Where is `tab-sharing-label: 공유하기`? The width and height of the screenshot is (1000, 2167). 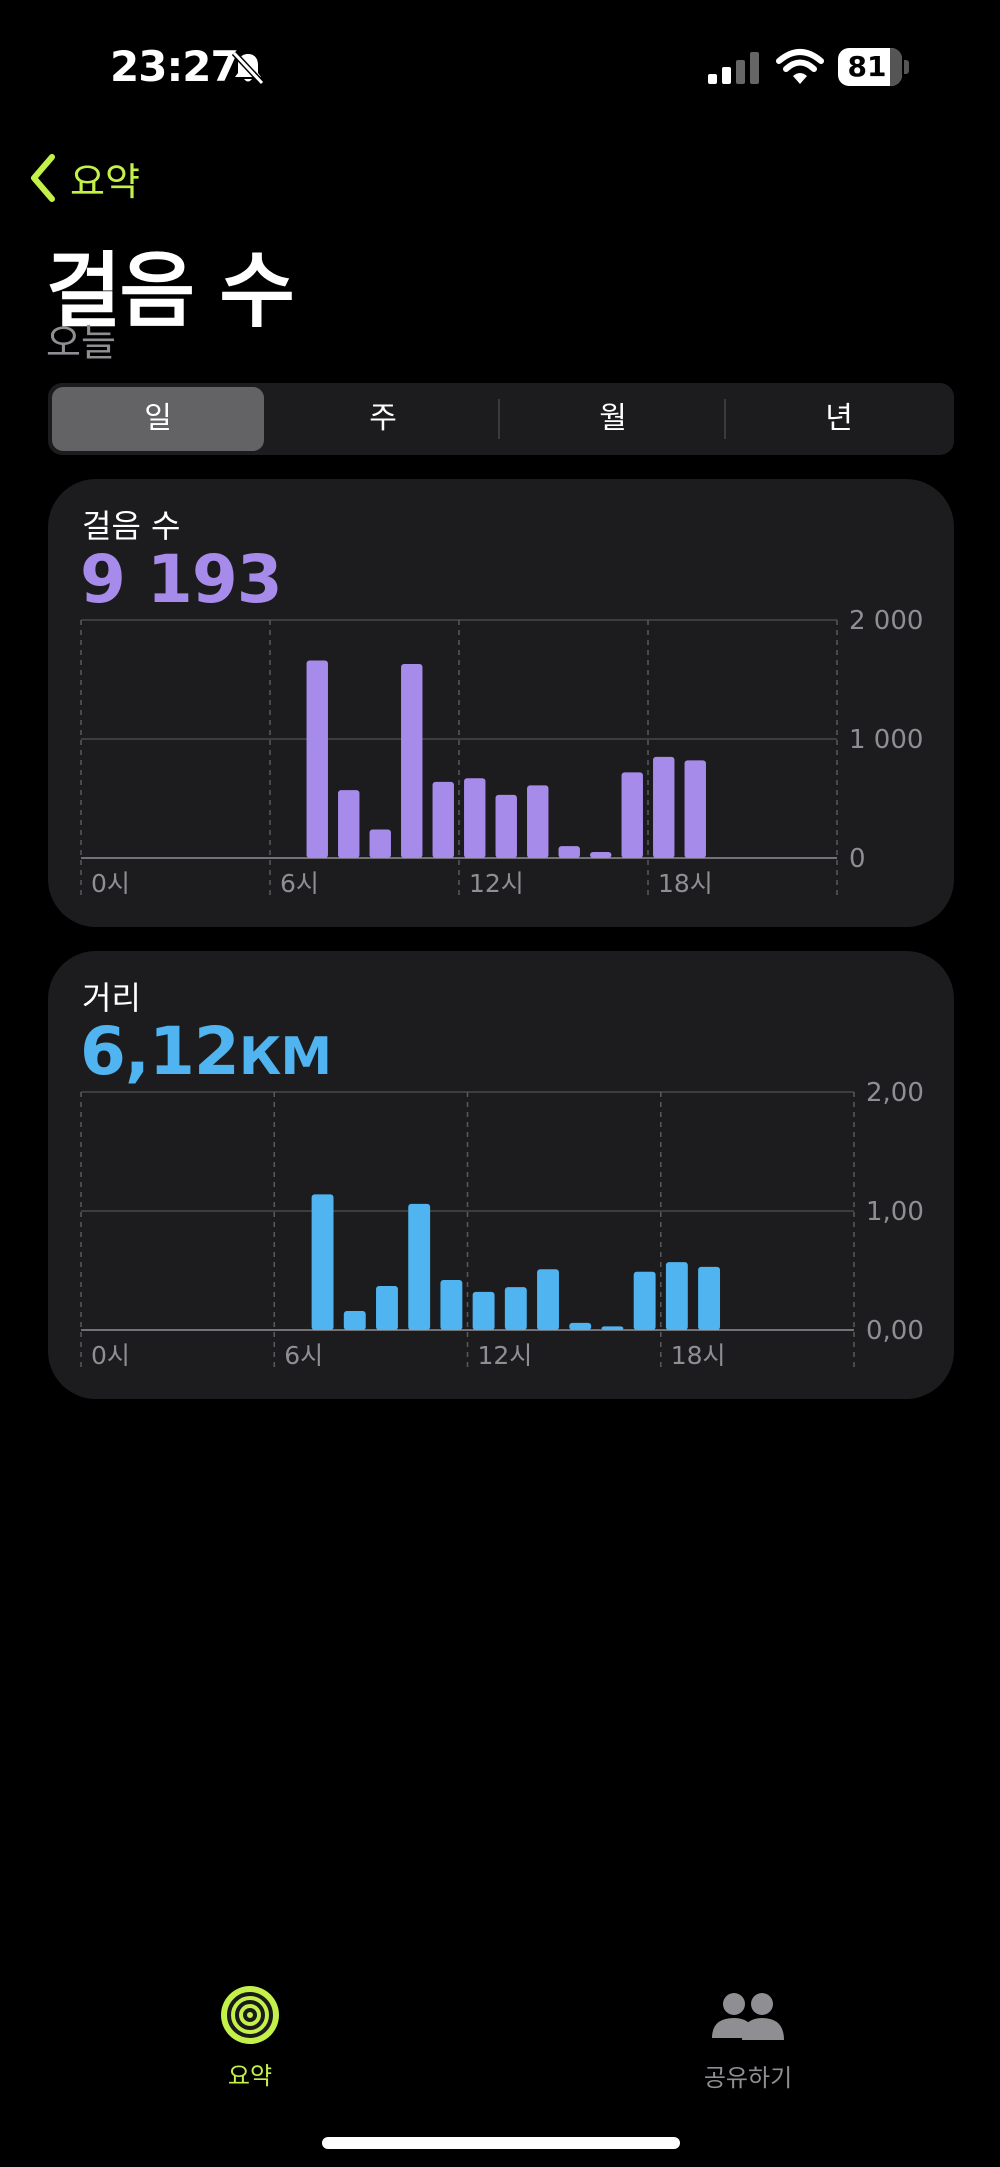 tab-sharing-label: 공유하기 is located at coordinates (748, 2078).